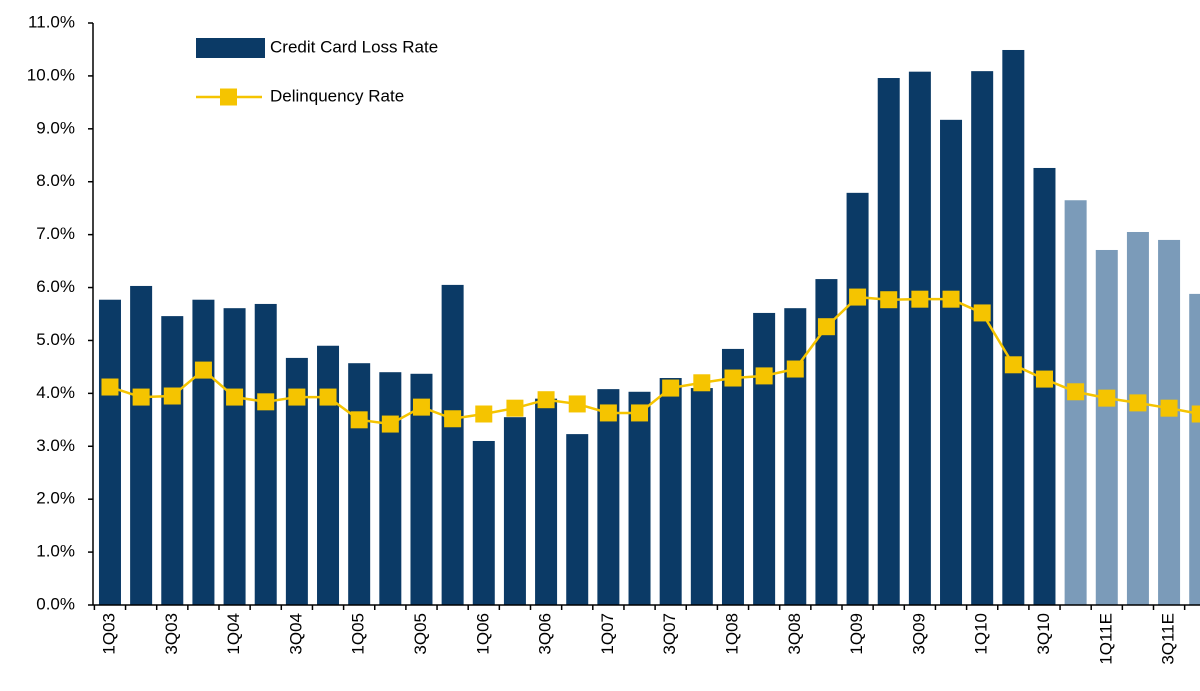 The width and height of the screenshot is (1200, 691). Describe the element at coordinates (55, 445) in the screenshot. I see `y-tick-label: 3.0%` at that location.